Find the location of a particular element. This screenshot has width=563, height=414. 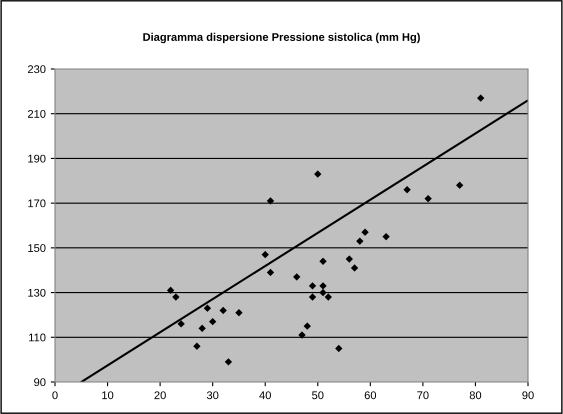

y-tick-label: 170 is located at coordinates (37, 203).